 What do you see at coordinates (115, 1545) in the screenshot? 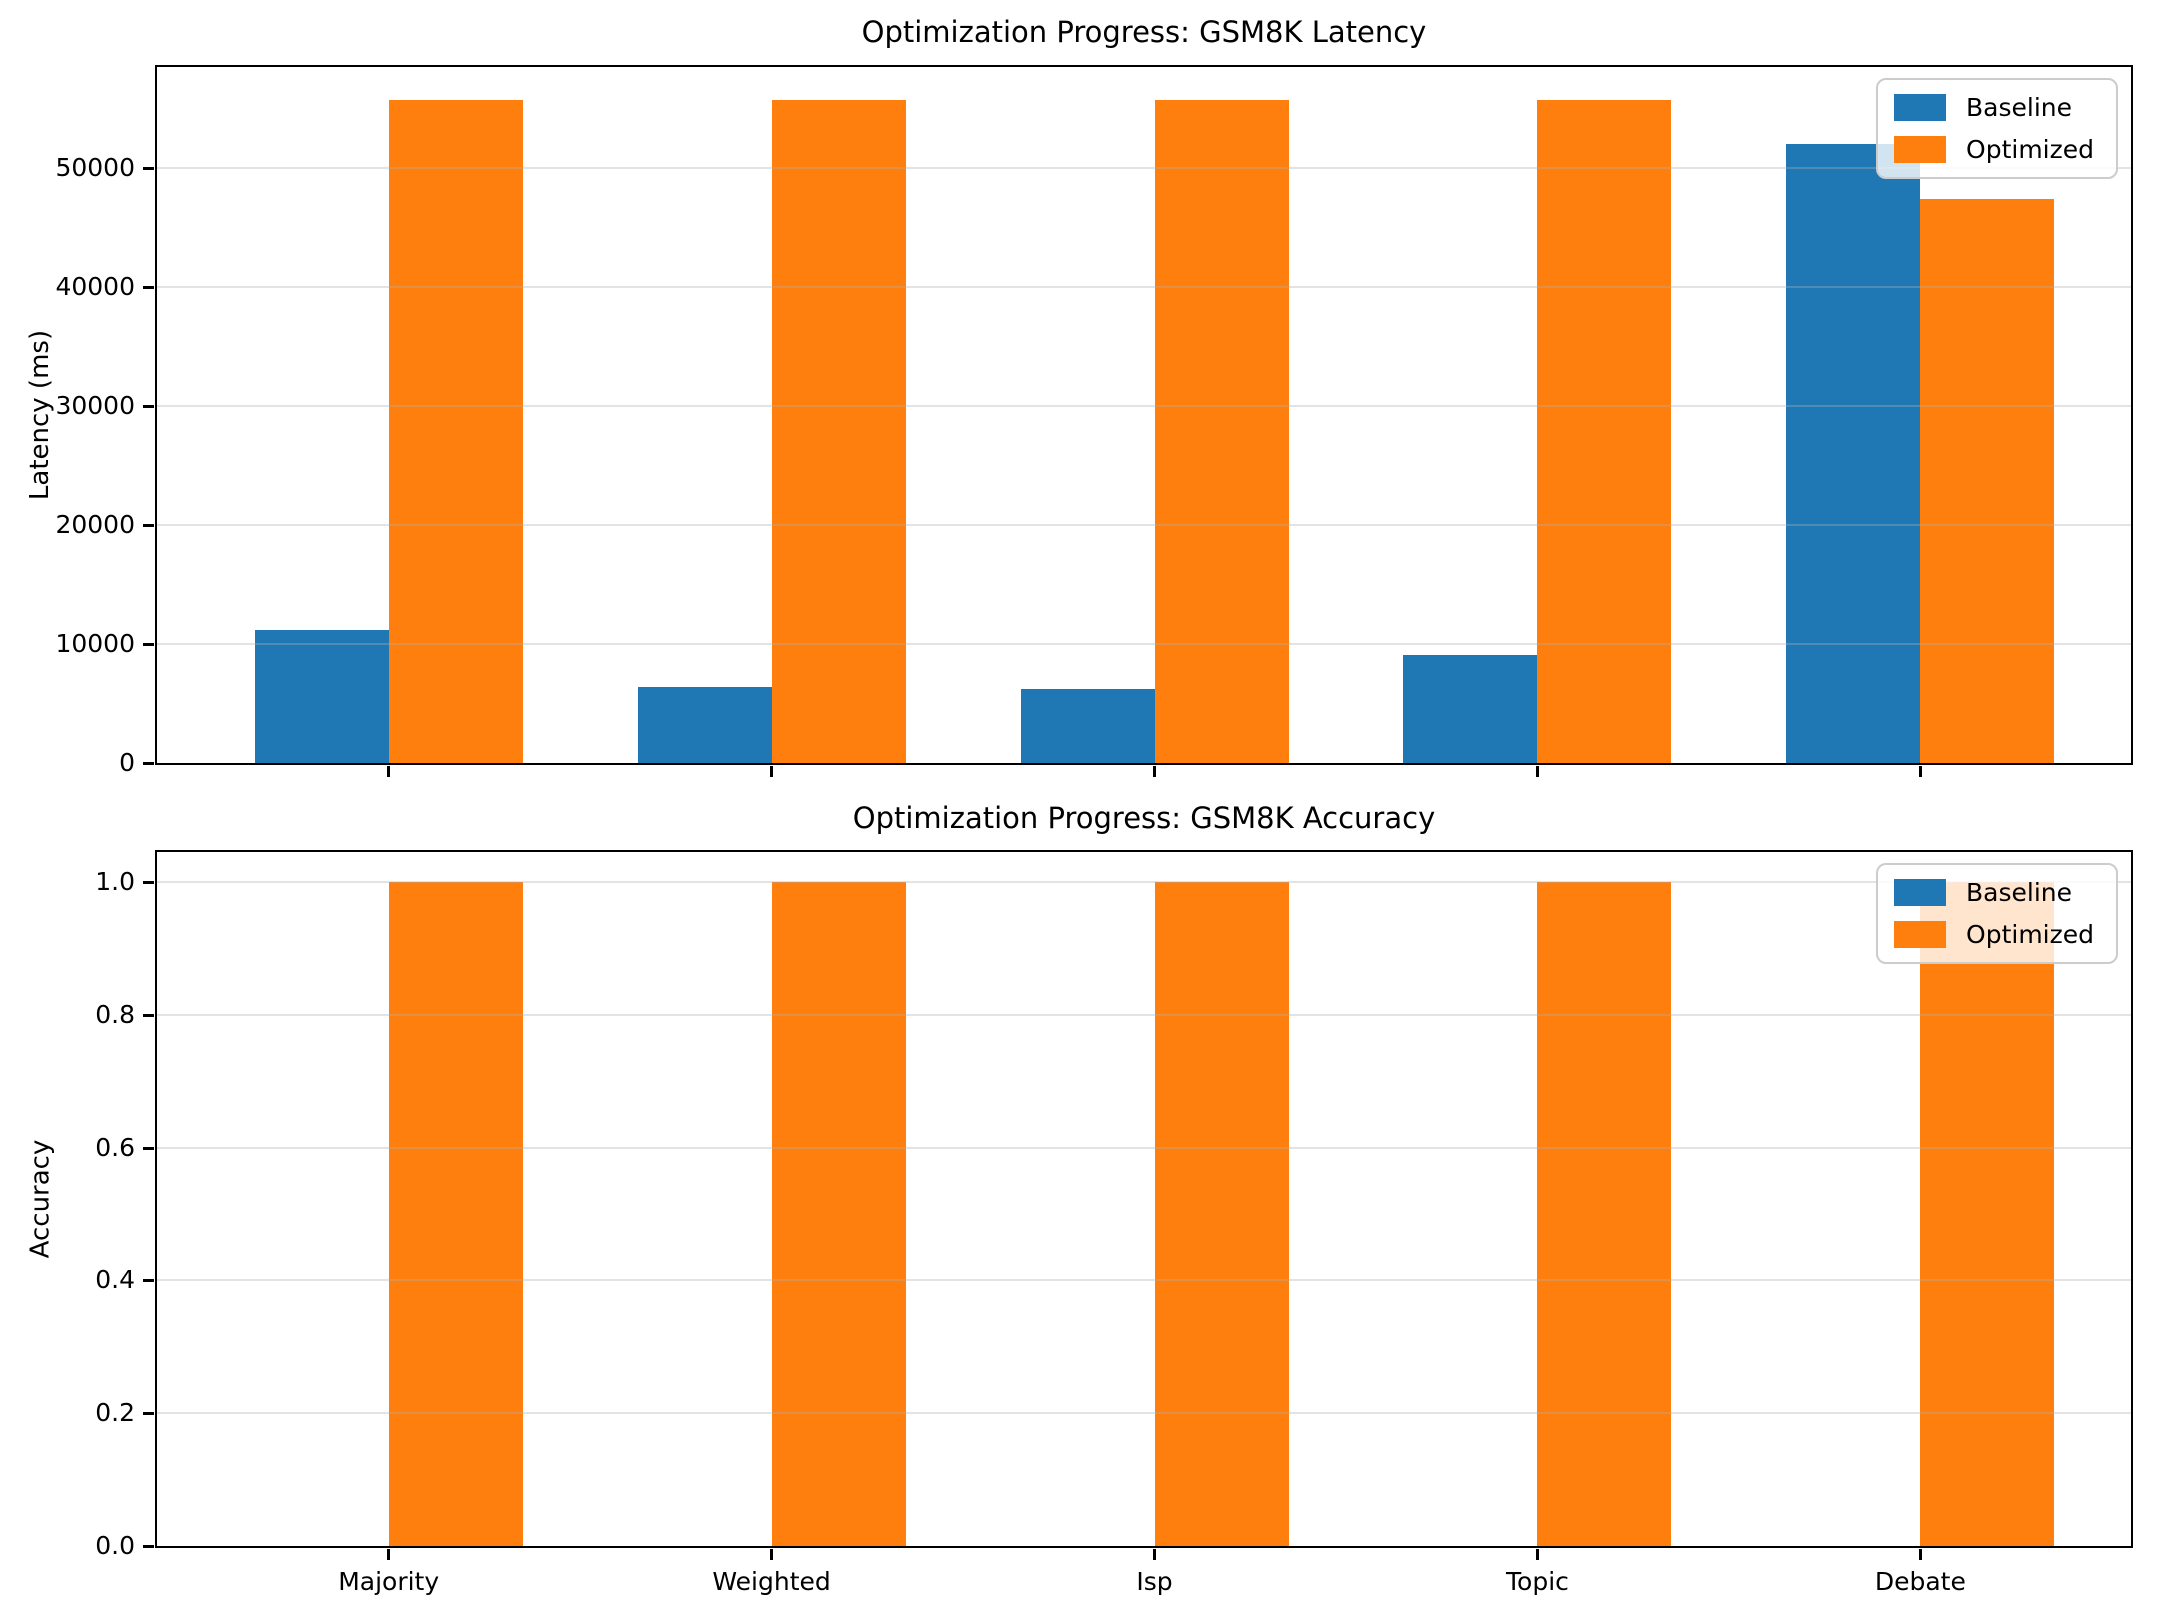
I see `y-tick-label: 0.0` at bounding box center [115, 1545].